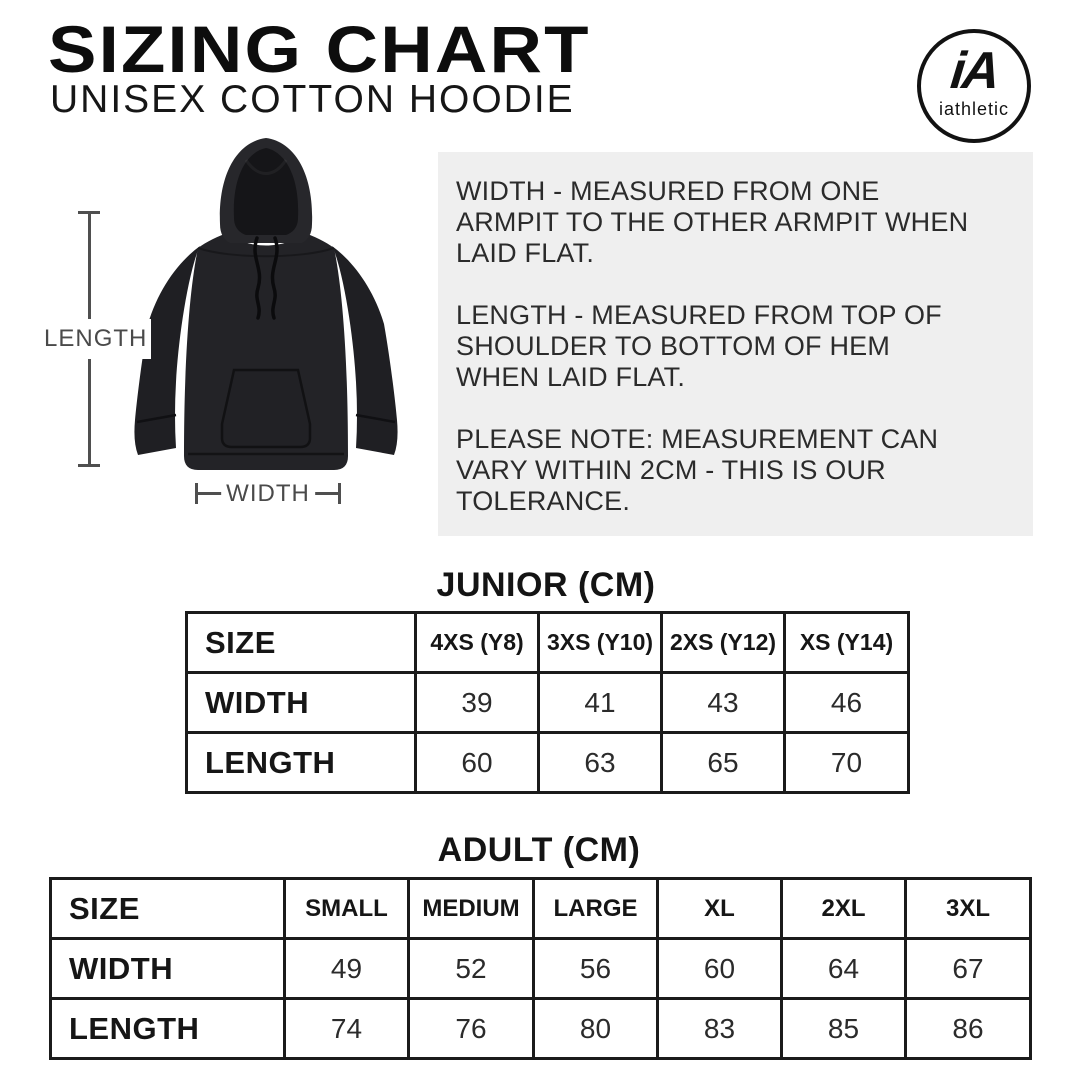  I want to click on length-measure-bottom-cap, so click(89, 465).